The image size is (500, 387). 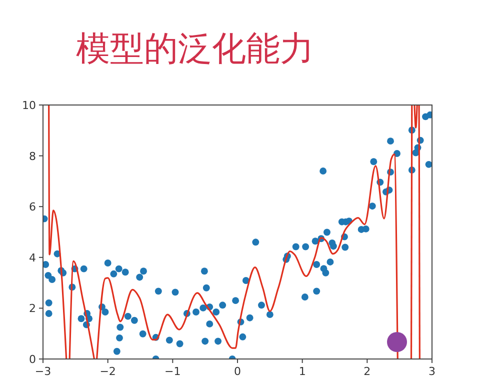 I want to click on x-tick-label: 2, so click(x=367, y=371).